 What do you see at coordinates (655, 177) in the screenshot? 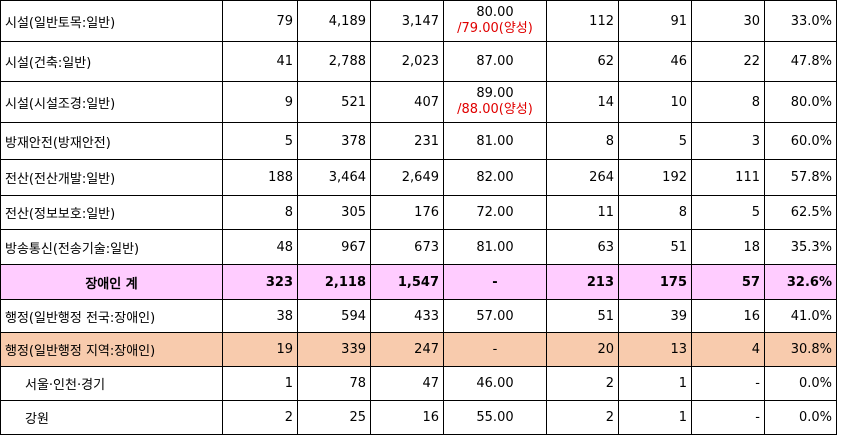
I see `cell: 192` at bounding box center [655, 177].